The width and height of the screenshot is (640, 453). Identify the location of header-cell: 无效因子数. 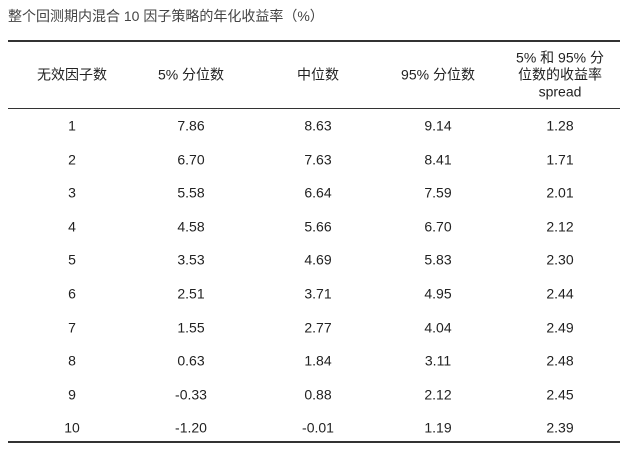
(72, 75).